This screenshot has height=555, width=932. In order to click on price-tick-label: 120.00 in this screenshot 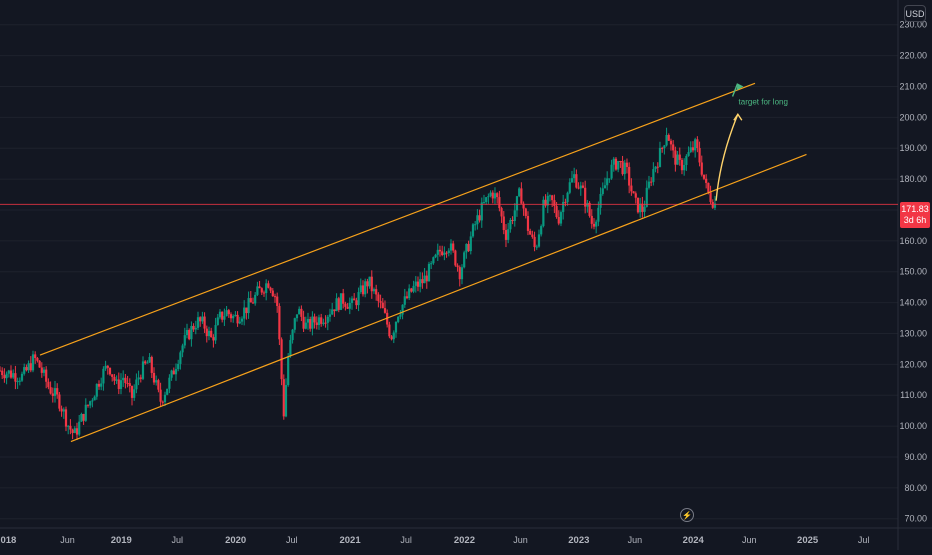, I will do `click(913, 364)`.